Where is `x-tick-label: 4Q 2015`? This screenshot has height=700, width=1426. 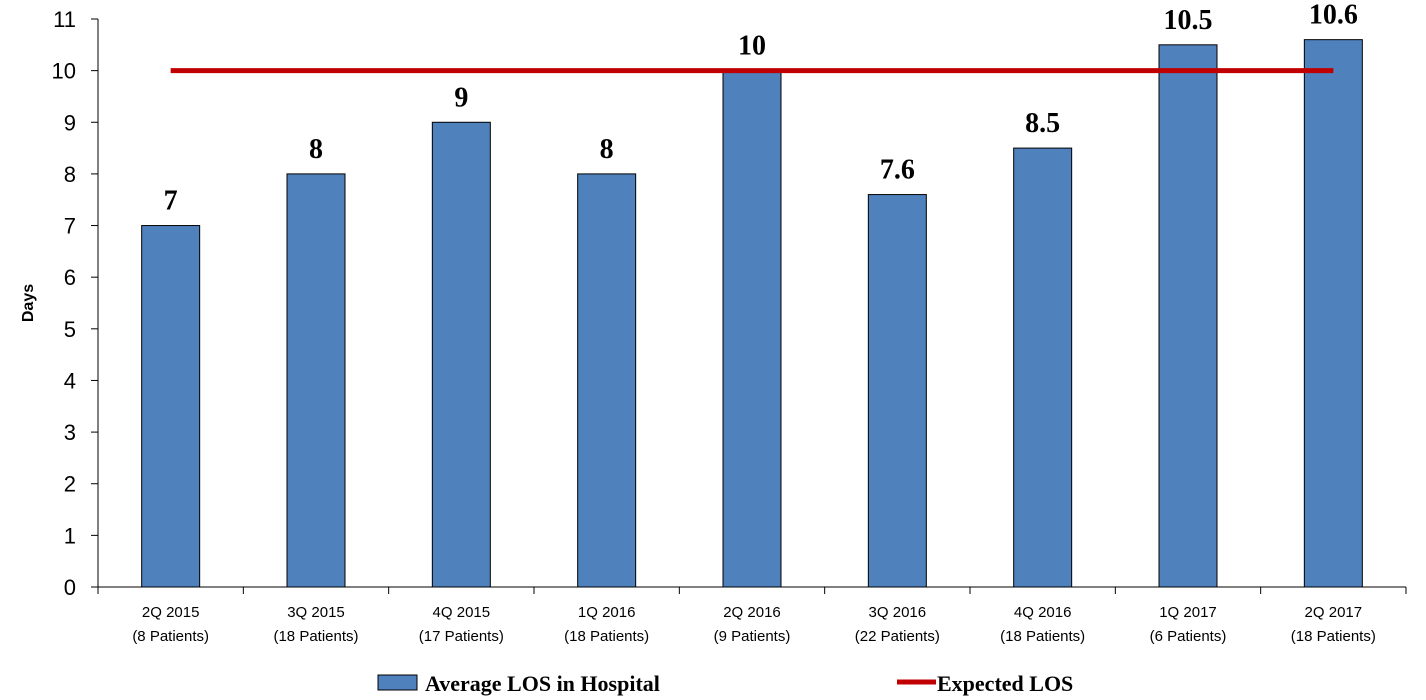
x-tick-label: 4Q 2015 is located at coordinates (462, 612).